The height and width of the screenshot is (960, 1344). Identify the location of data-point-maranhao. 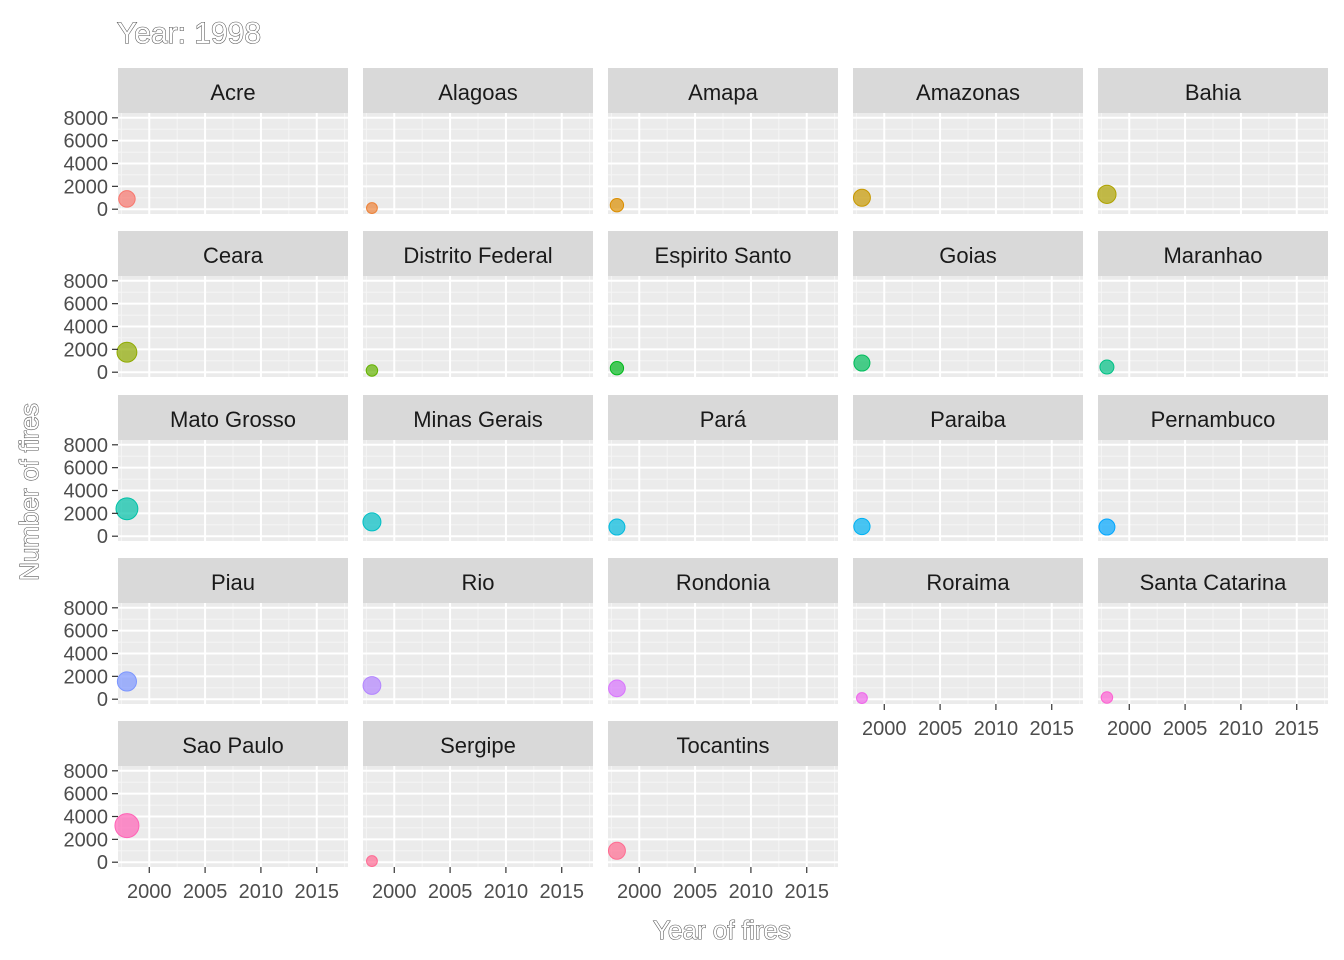
(1107, 367).